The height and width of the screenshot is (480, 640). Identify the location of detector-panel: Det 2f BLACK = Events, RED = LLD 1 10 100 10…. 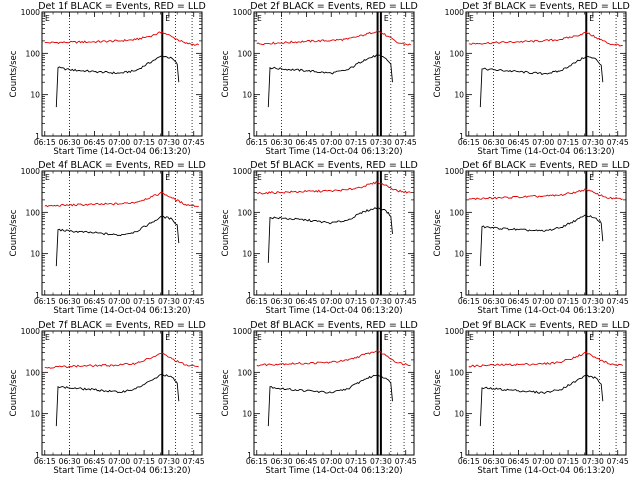
(319, 79).